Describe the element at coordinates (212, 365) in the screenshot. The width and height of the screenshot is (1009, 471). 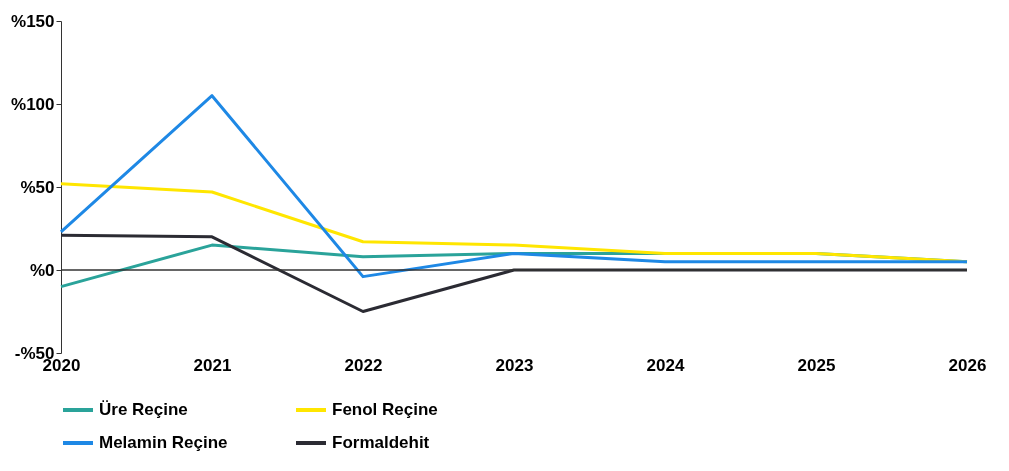
I see `x-tick-label: 2021` at that location.